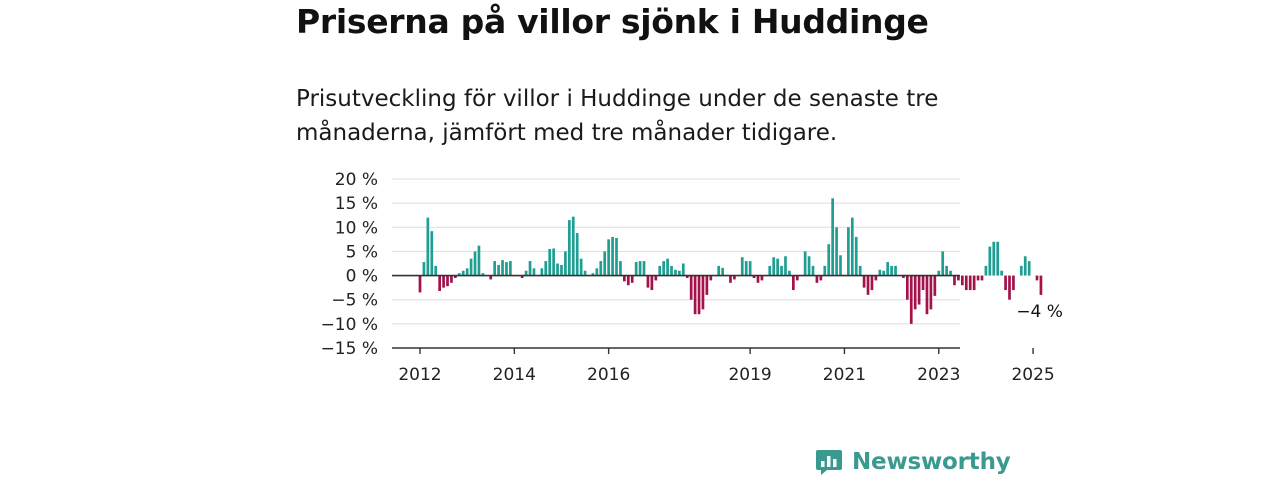  I want to click on y-tick-label: 15 %, so click(356, 204).